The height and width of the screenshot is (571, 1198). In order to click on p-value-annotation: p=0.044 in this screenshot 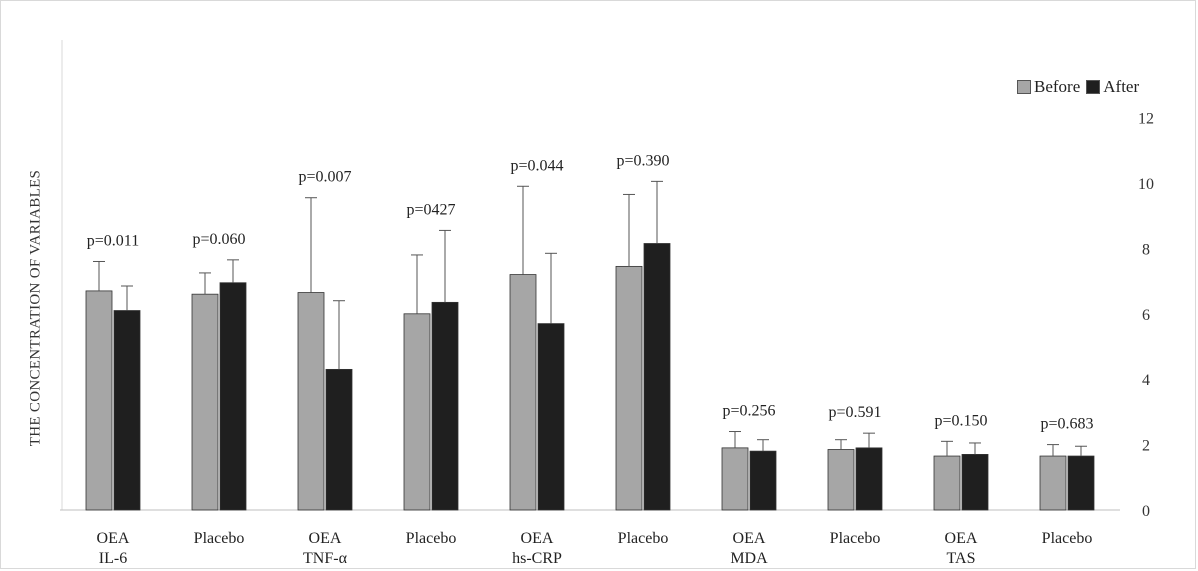, I will do `click(536, 165)`.